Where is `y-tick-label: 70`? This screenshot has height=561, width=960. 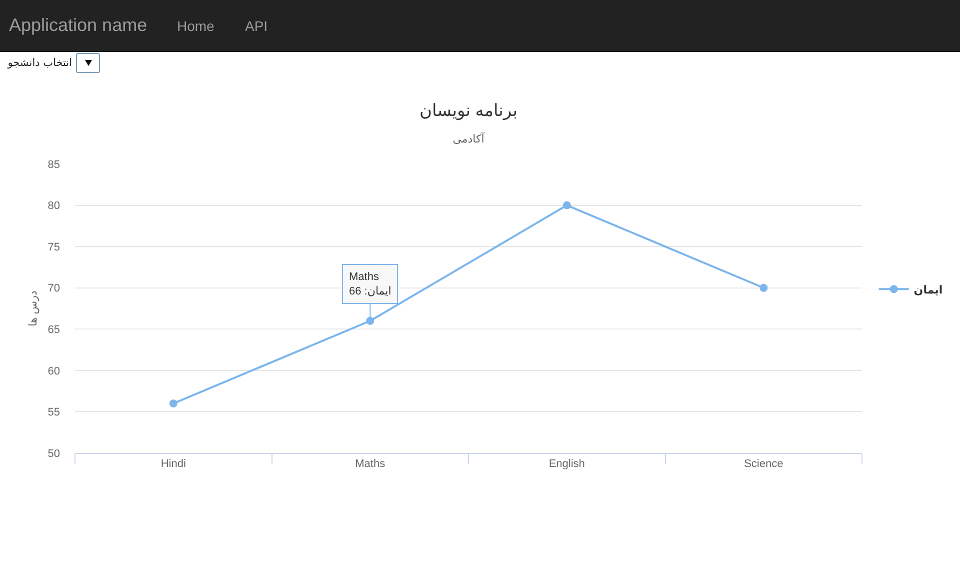
y-tick-label: 70 is located at coordinates (54, 288).